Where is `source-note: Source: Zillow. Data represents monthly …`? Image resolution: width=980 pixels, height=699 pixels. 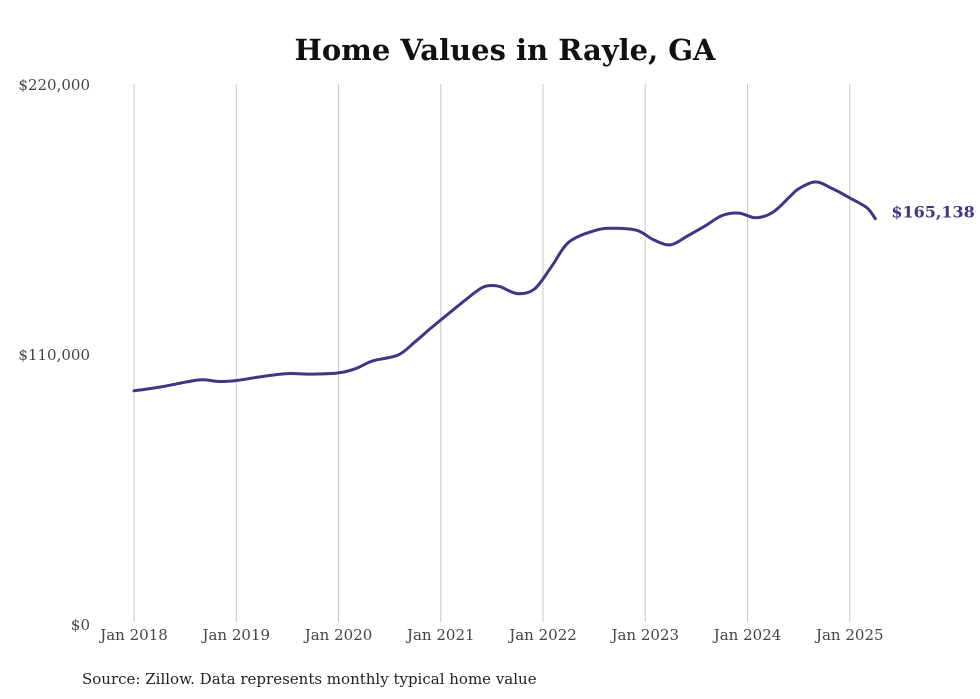
source-note: Source: Zillow. Data represents monthly … is located at coordinates (309, 679).